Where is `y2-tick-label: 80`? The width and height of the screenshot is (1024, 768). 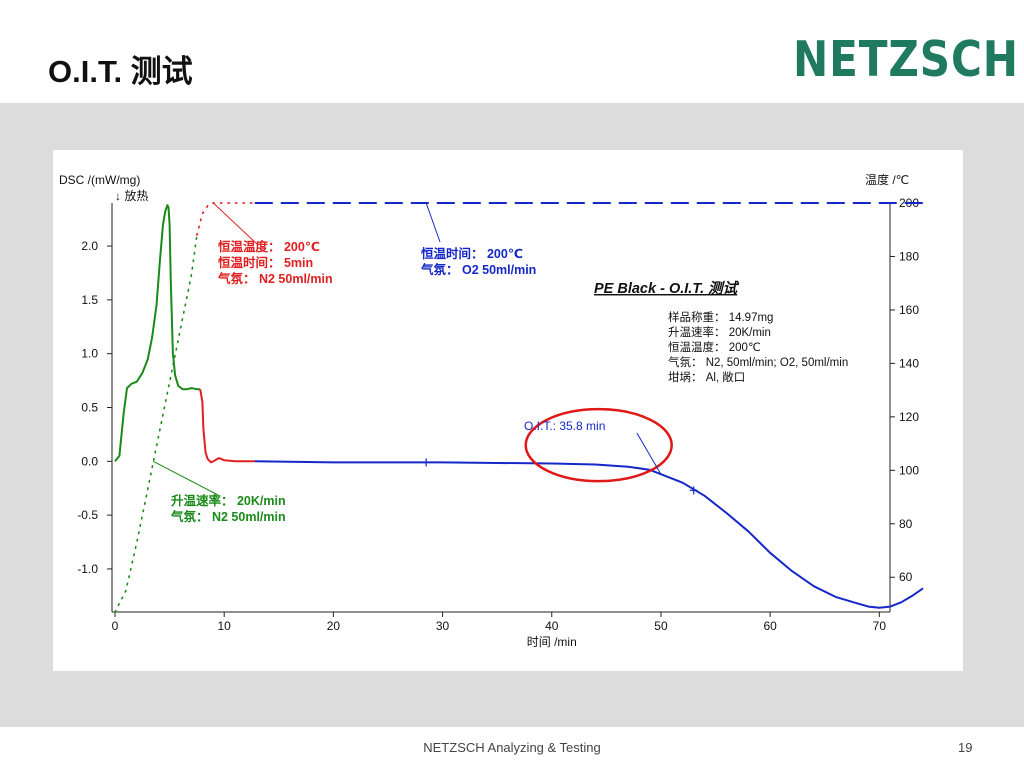
y2-tick-label: 80 is located at coordinates (906, 524).